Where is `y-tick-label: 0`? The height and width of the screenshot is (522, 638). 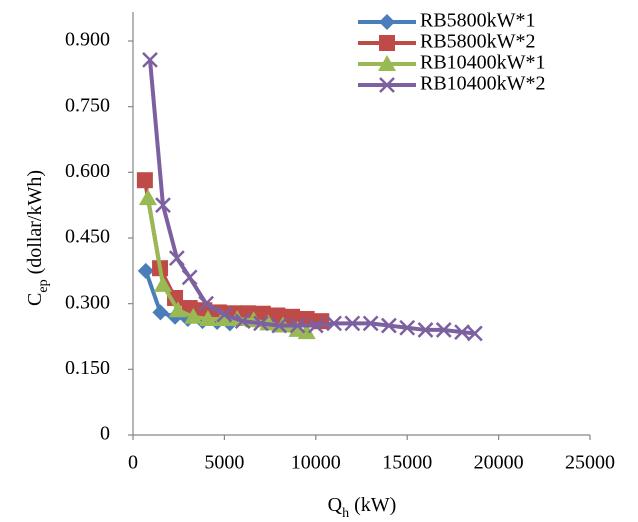 y-tick-label: 0 is located at coordinates (105, 434).